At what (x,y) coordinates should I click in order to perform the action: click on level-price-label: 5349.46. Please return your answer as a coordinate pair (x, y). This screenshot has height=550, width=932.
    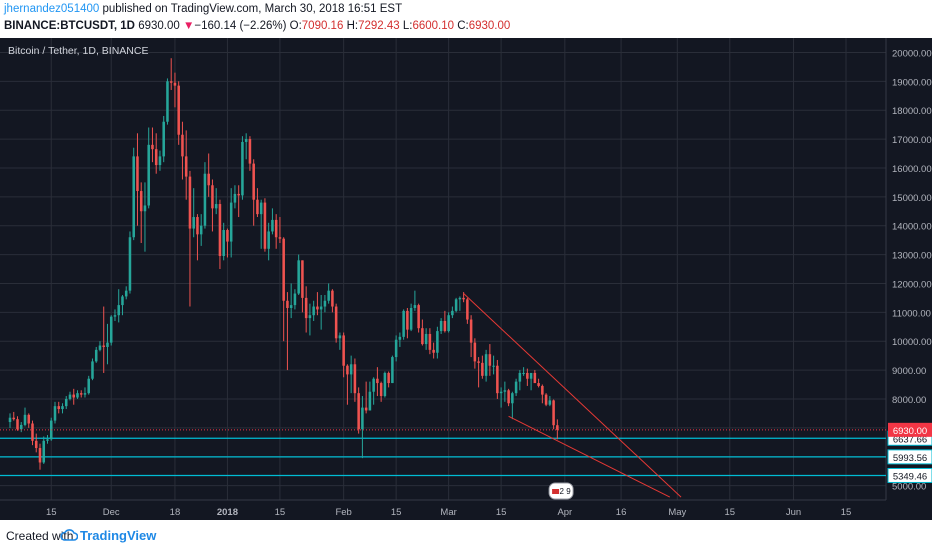
    Looking at the image, I should click on (910, 476).